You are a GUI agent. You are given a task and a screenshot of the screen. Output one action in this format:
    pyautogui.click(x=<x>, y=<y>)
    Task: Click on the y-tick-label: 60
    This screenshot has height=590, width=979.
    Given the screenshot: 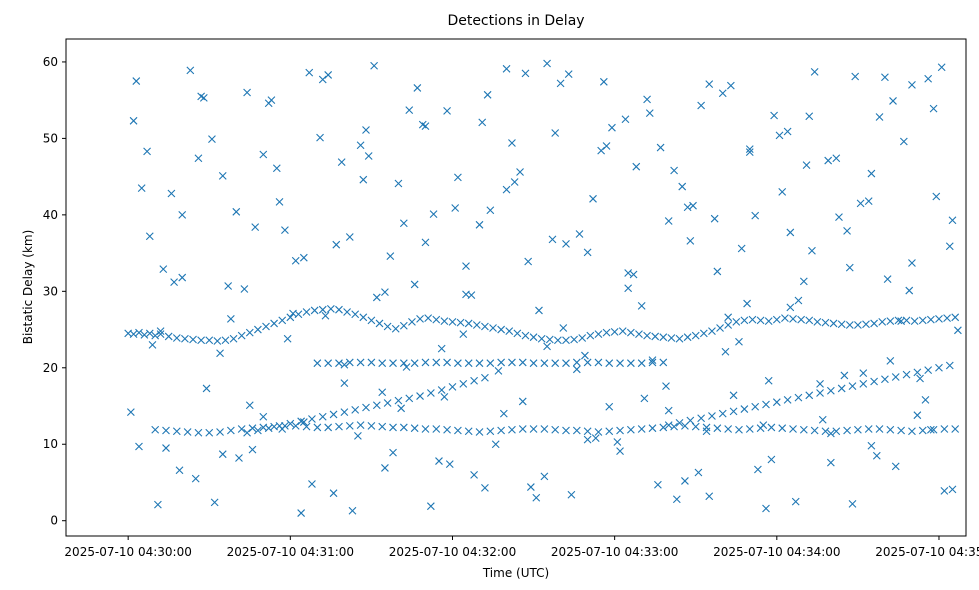 What is the action you would take?
    pyautogui.click(x=50, y=62)
    